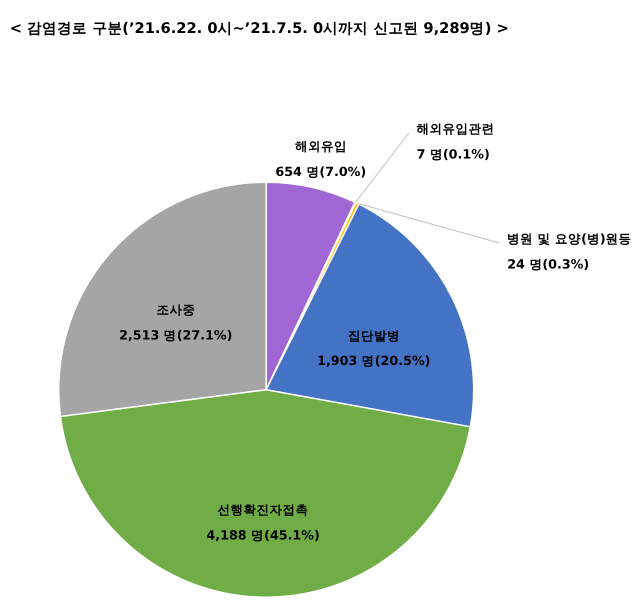  What do you see at coordinates (320, 146) in the screenshot?
I see `slice-label: 해외유입` at bounding box center [320, 146].